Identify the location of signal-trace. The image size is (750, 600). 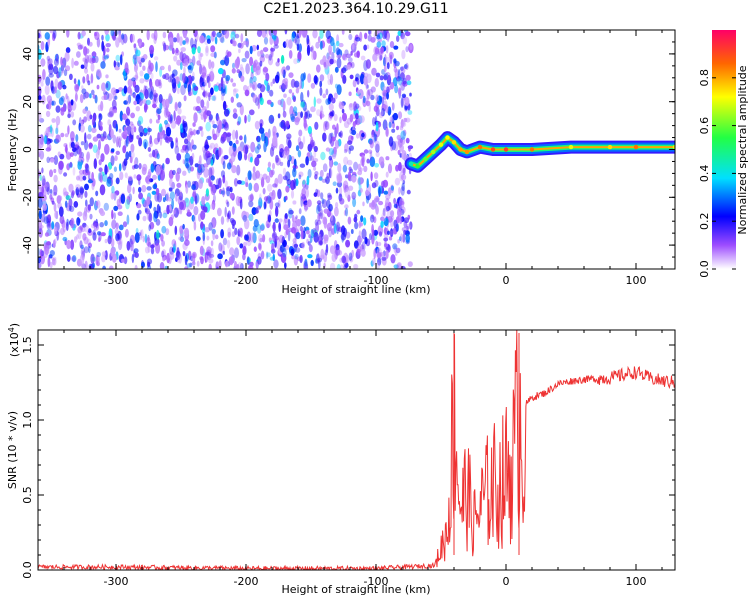
(539, 152).